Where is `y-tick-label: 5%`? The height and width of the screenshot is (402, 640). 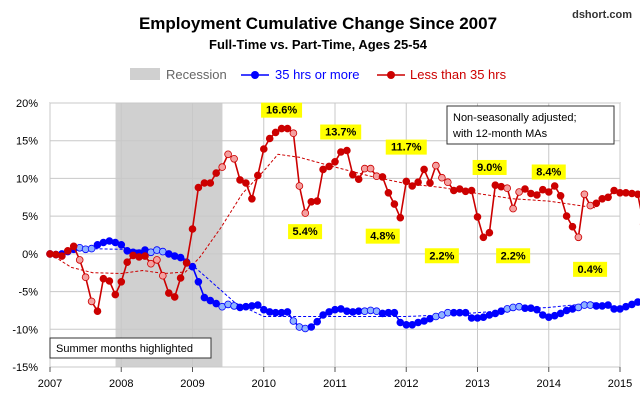 y-tick-label: 5% is located at coordinates (30, 217).